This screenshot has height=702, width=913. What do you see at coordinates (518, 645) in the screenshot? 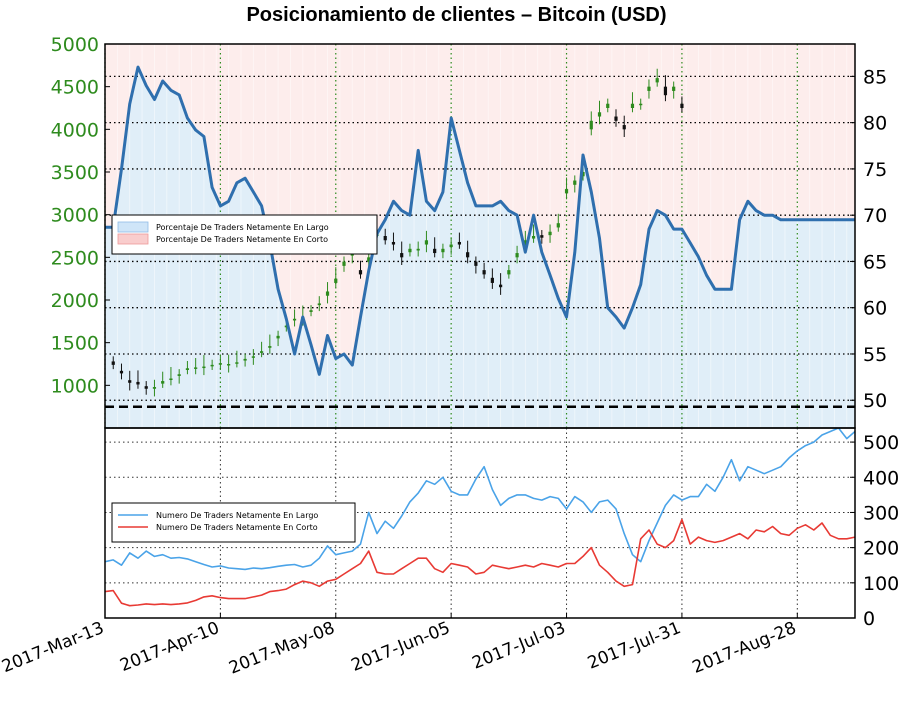
I see `date-tick-label: 2017-Jul-03` at bounding box center [518, 645].